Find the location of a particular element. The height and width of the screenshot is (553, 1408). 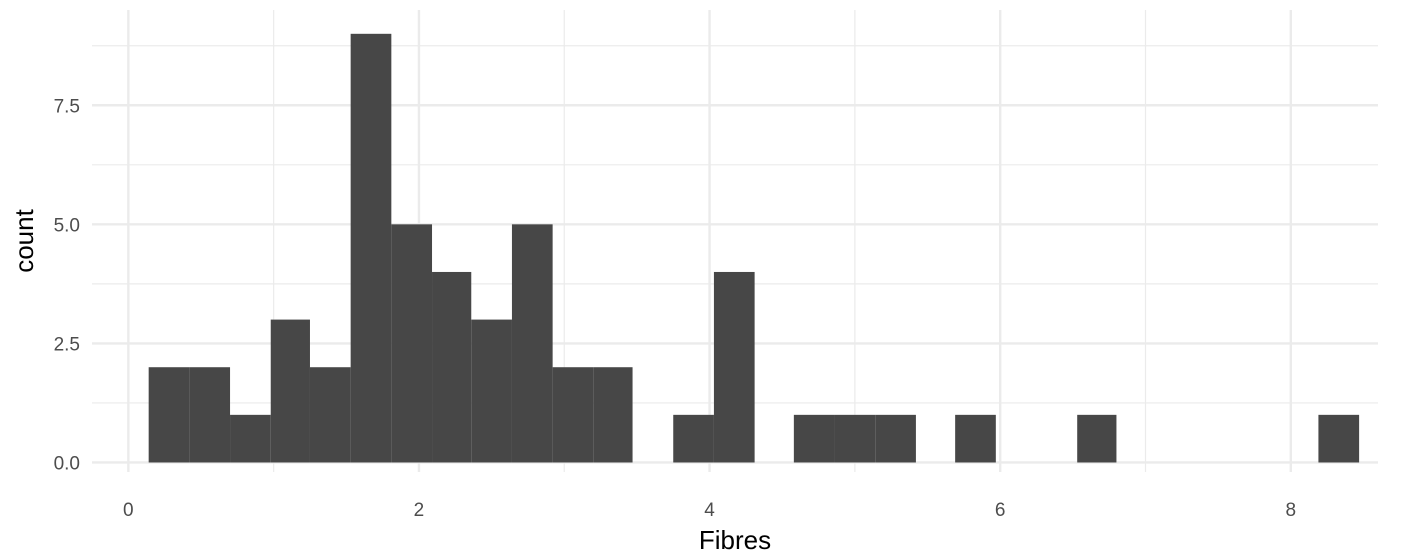

x-tick-label: 4 is located at coordinates (709, 510).